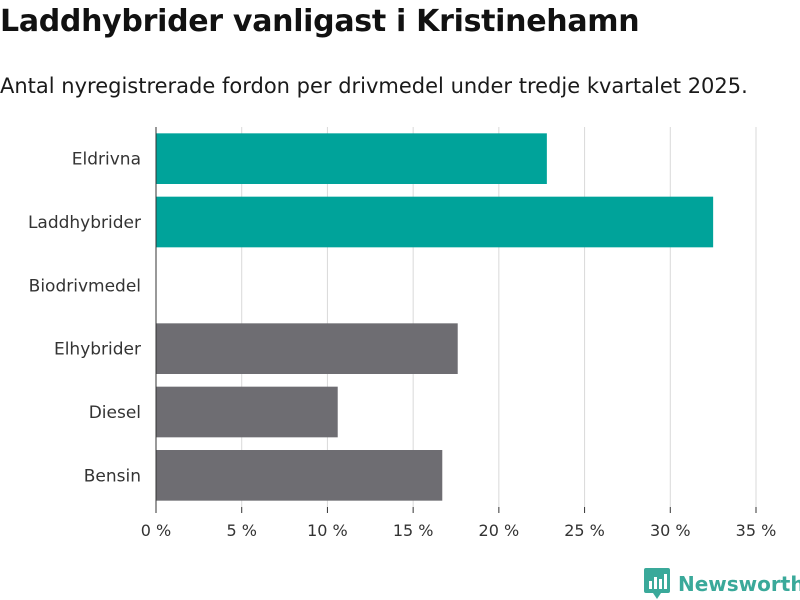  I want to click on category-label: Elhybrider, so click(97, 350).